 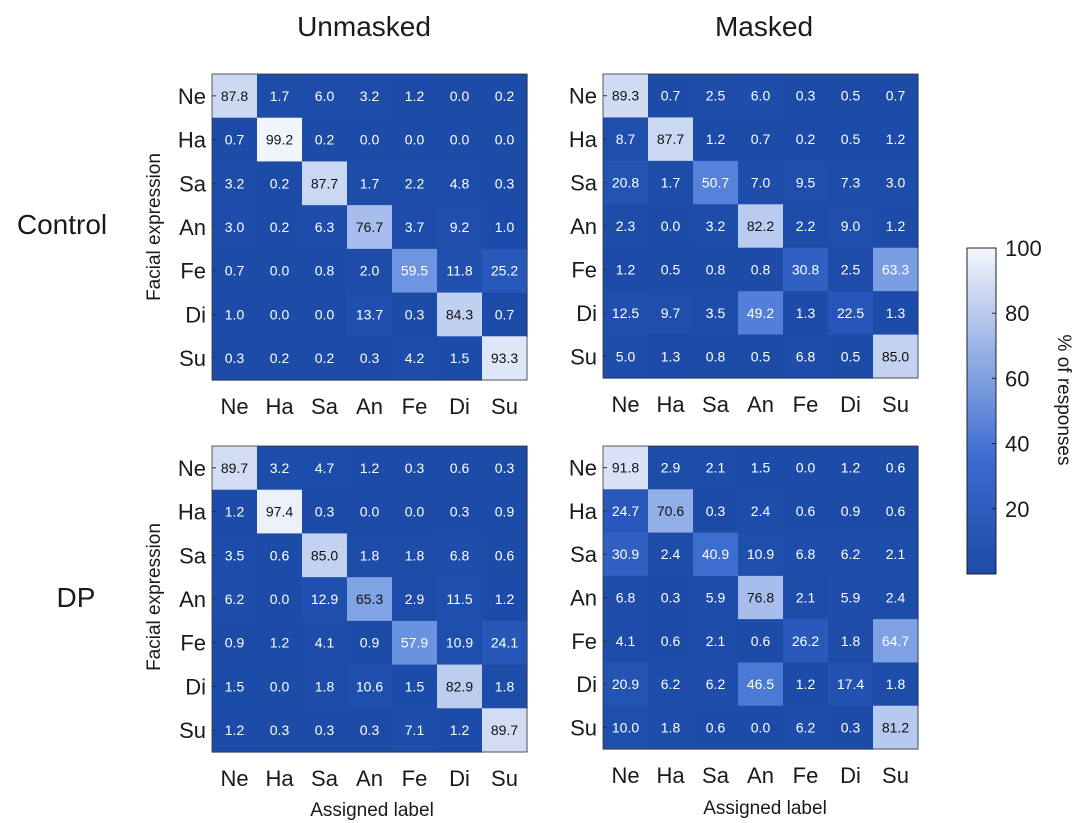 What do you see at coordinates (325, 643) in the screenshot?
I see `cell-value-label: 4.1` at bounding box center [325, 643].